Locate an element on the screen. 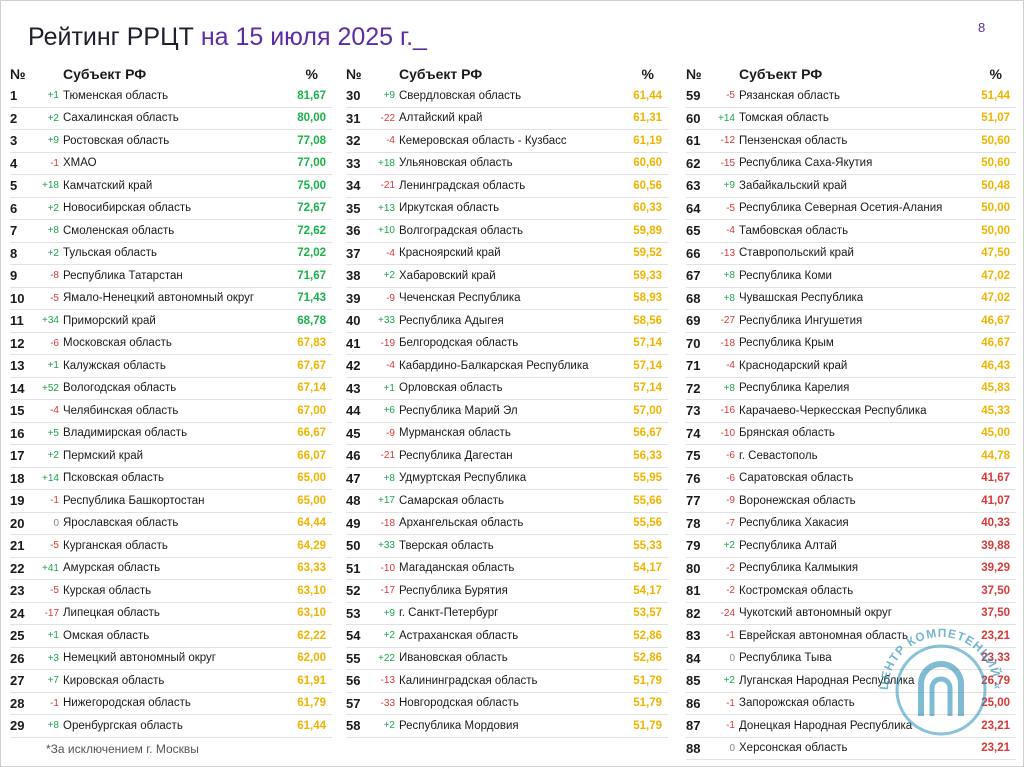 Image resolution: width=1024 pixels, height=767 pixels. row-change: -22 is located at coordinates (387, 118).